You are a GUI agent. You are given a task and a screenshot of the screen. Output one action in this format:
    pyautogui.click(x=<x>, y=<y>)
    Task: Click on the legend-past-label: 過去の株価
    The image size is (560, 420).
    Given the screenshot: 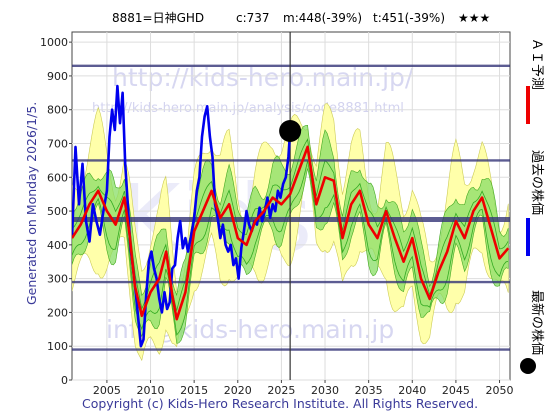 What is the action you would take?
    pyautogui.click(x=536, y=182)
    